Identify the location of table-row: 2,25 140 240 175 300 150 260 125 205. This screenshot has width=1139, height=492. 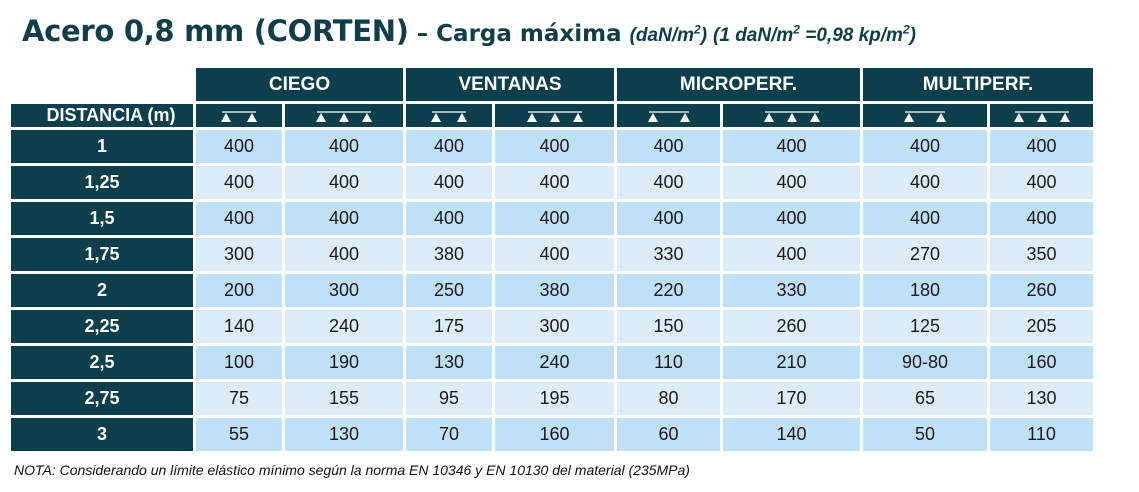
(552, 326).